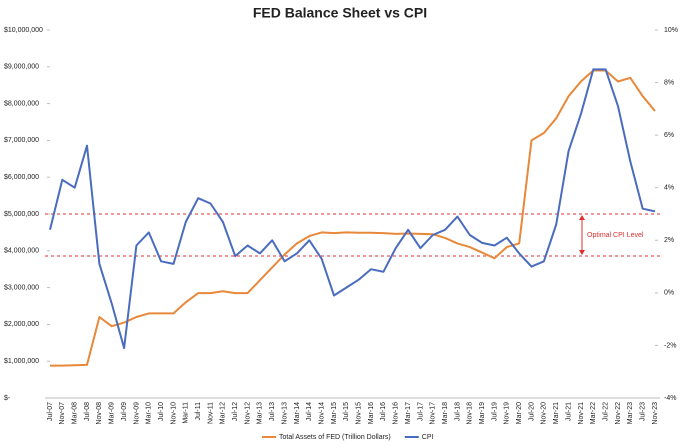 The width and height of the screenshot is (680, 448). What do you see at coordinates (544, 413) in the screenshot?
I see `x-tick-label: Nov-20` at bounding box center [544, 413].